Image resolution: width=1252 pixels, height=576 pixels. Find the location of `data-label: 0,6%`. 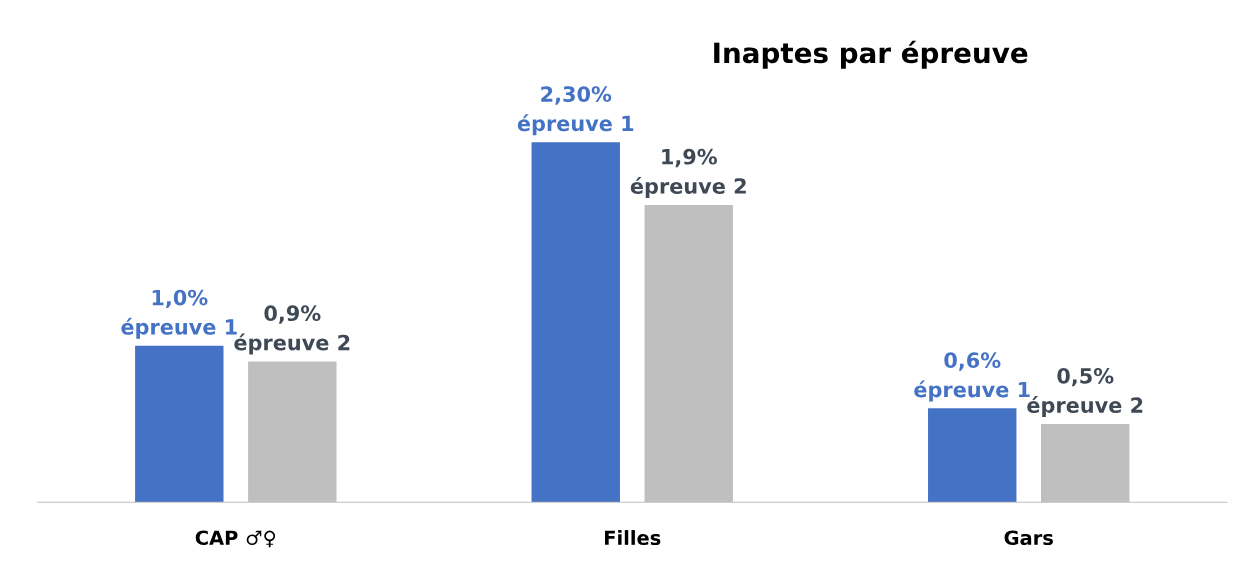

data-label: 0,6% is located at coordinates (972, 361).